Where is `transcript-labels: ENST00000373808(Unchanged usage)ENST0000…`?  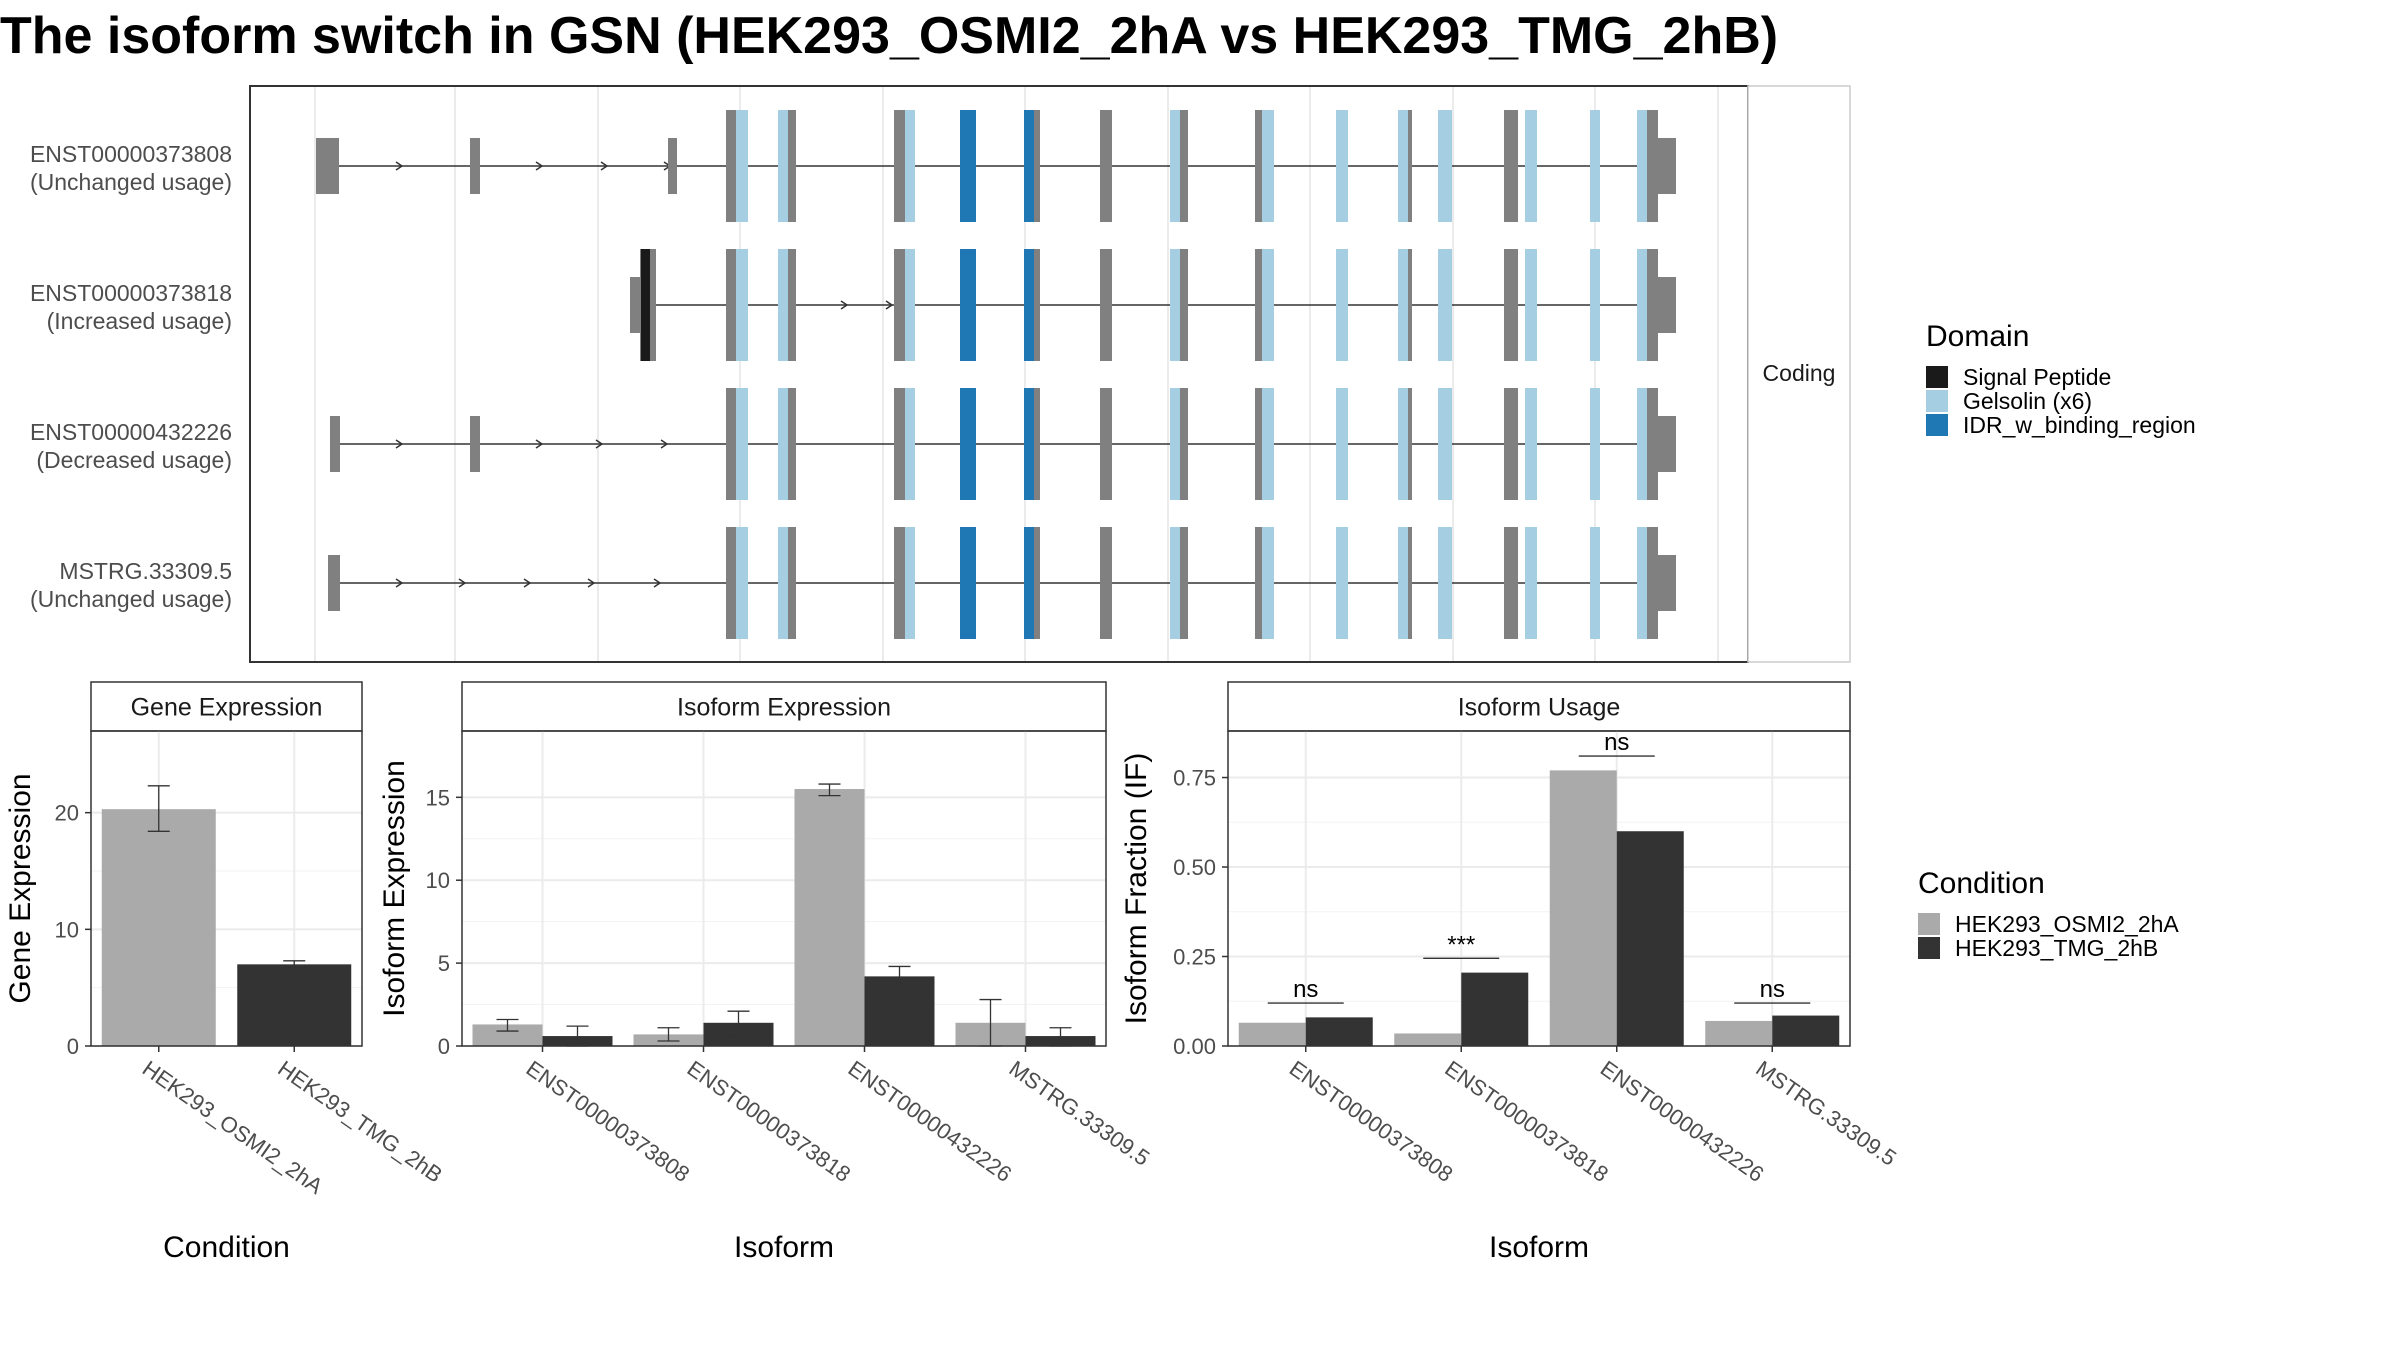
transcript-labels: ENST00000373808(Unchanged usage)ENST0000… is located at coordinates (131, 376).